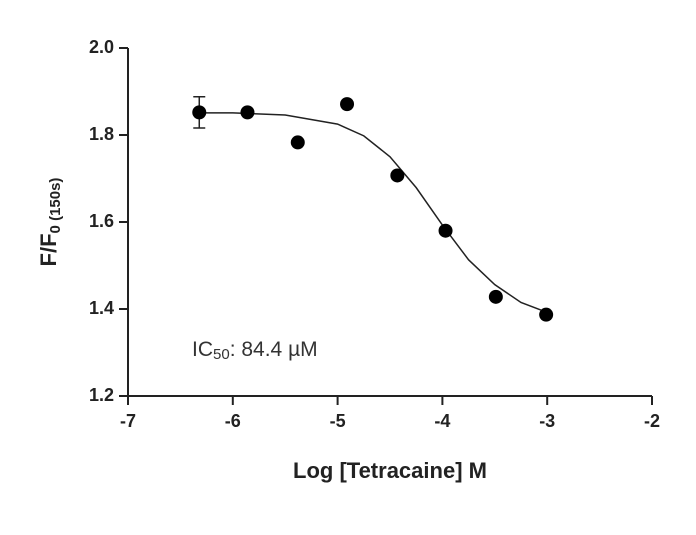 This screenshot has width=696, height=535. I want to click on y-tick-label: 1.6, so click(101, 221).